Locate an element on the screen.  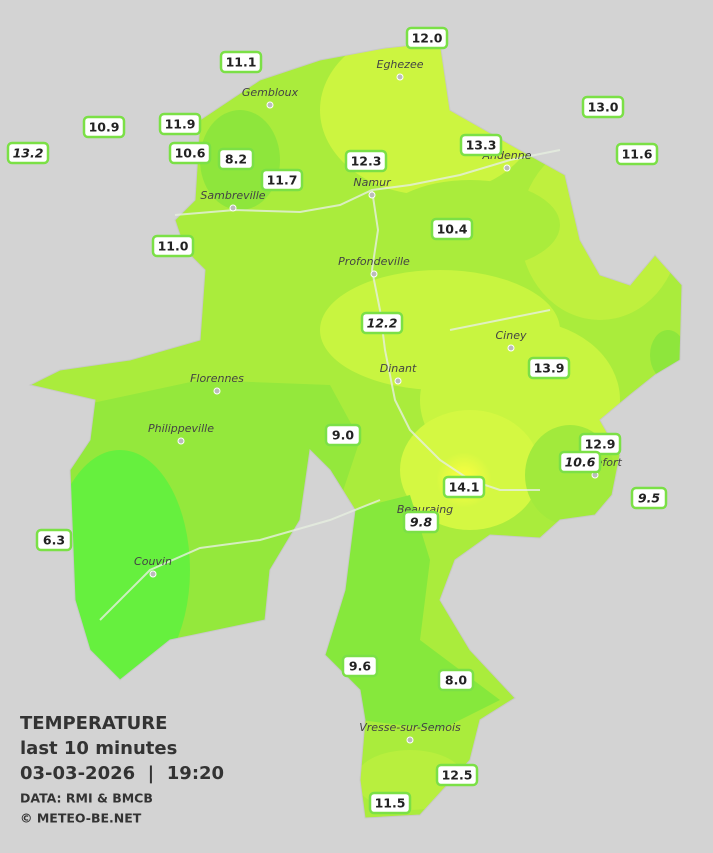
station-value: 11.5 is located at coordinates (390, 803).